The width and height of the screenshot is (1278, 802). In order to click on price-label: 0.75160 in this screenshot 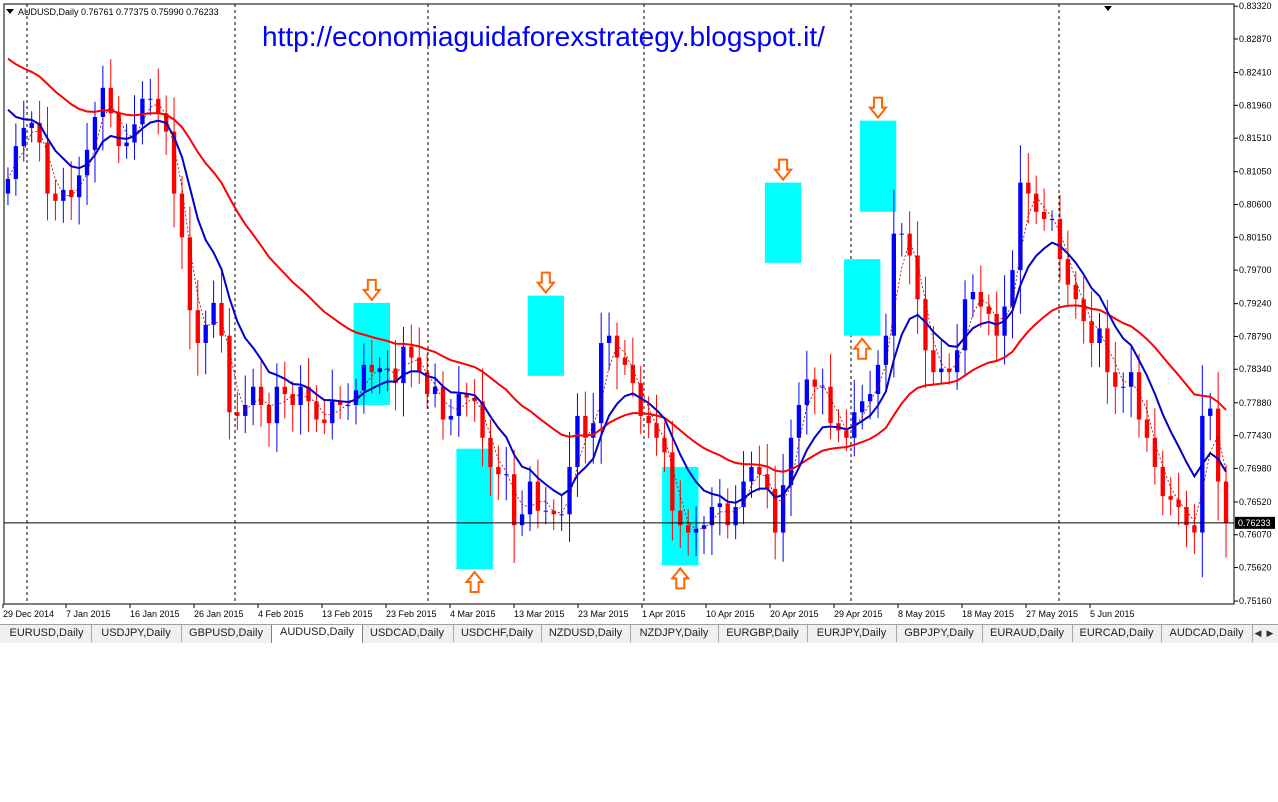, I will do `click(1255, 601)`.